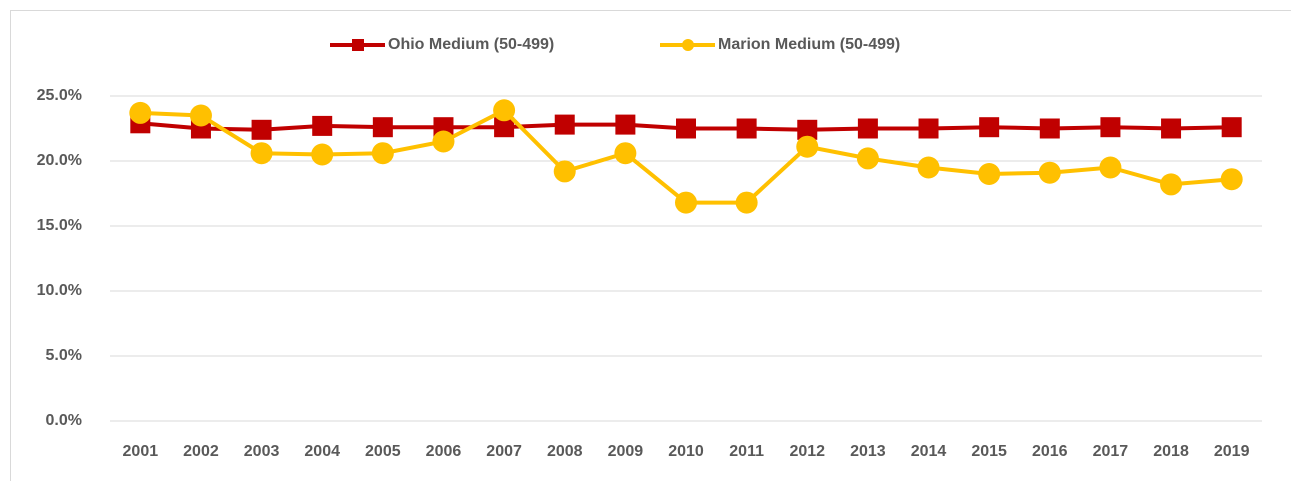 This screenshot has height=481, width=1291. I want to click on y-tick-label: 0.0%, so click(64, 420).